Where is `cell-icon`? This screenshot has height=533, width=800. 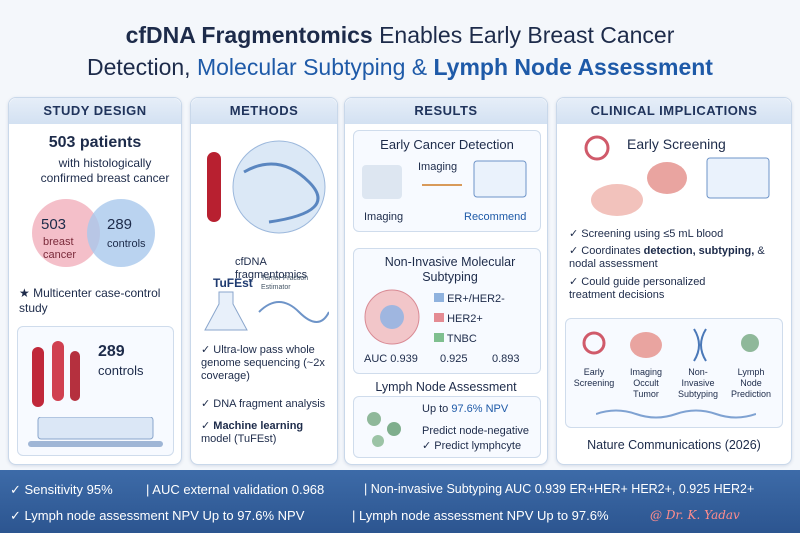 cell-icon is located at coordinates (392, 317).